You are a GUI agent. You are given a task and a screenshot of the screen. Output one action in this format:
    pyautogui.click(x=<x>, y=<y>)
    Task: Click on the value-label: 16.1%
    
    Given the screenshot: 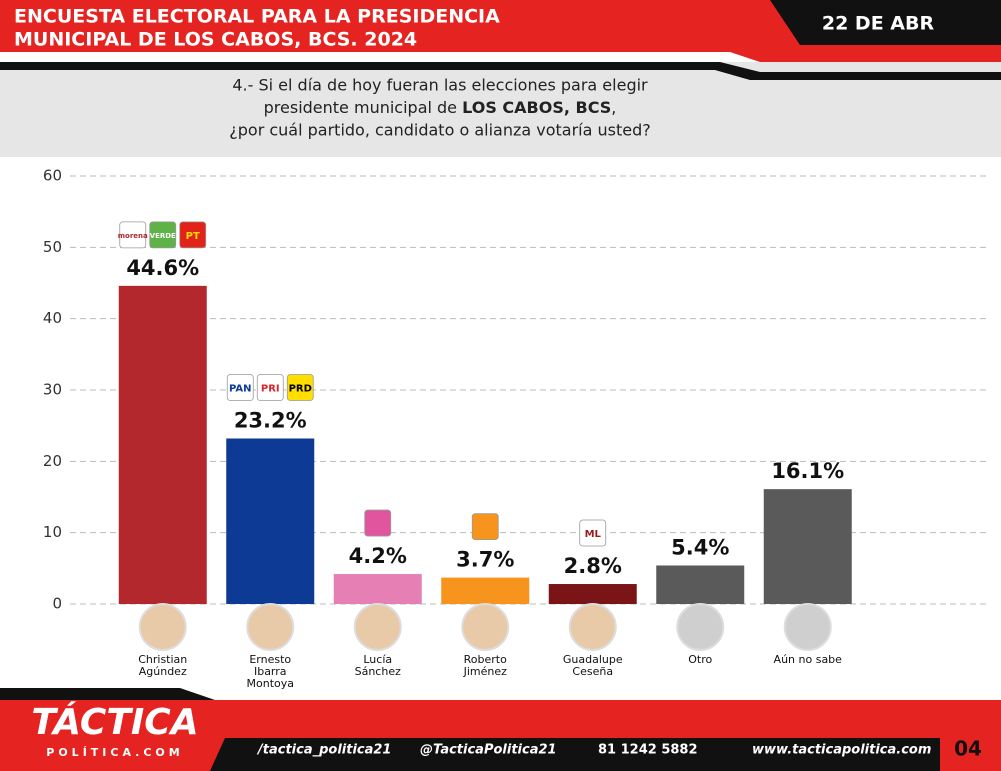 What is the action you would take?
    pyautogui.click(x=807, y=471)
    